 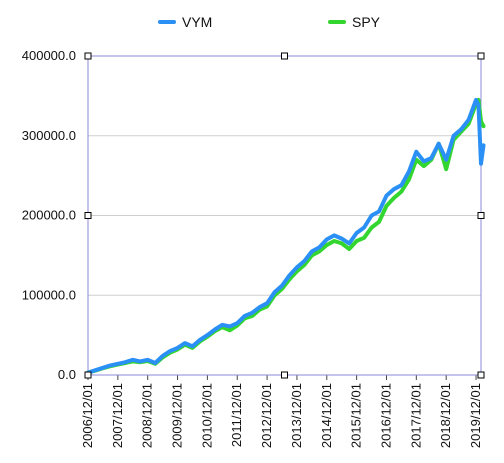 I want to click on y-axis-ticks: 0.0 100000.0 200000.0 300000.0 400000.0, so click(x=49, y=215).